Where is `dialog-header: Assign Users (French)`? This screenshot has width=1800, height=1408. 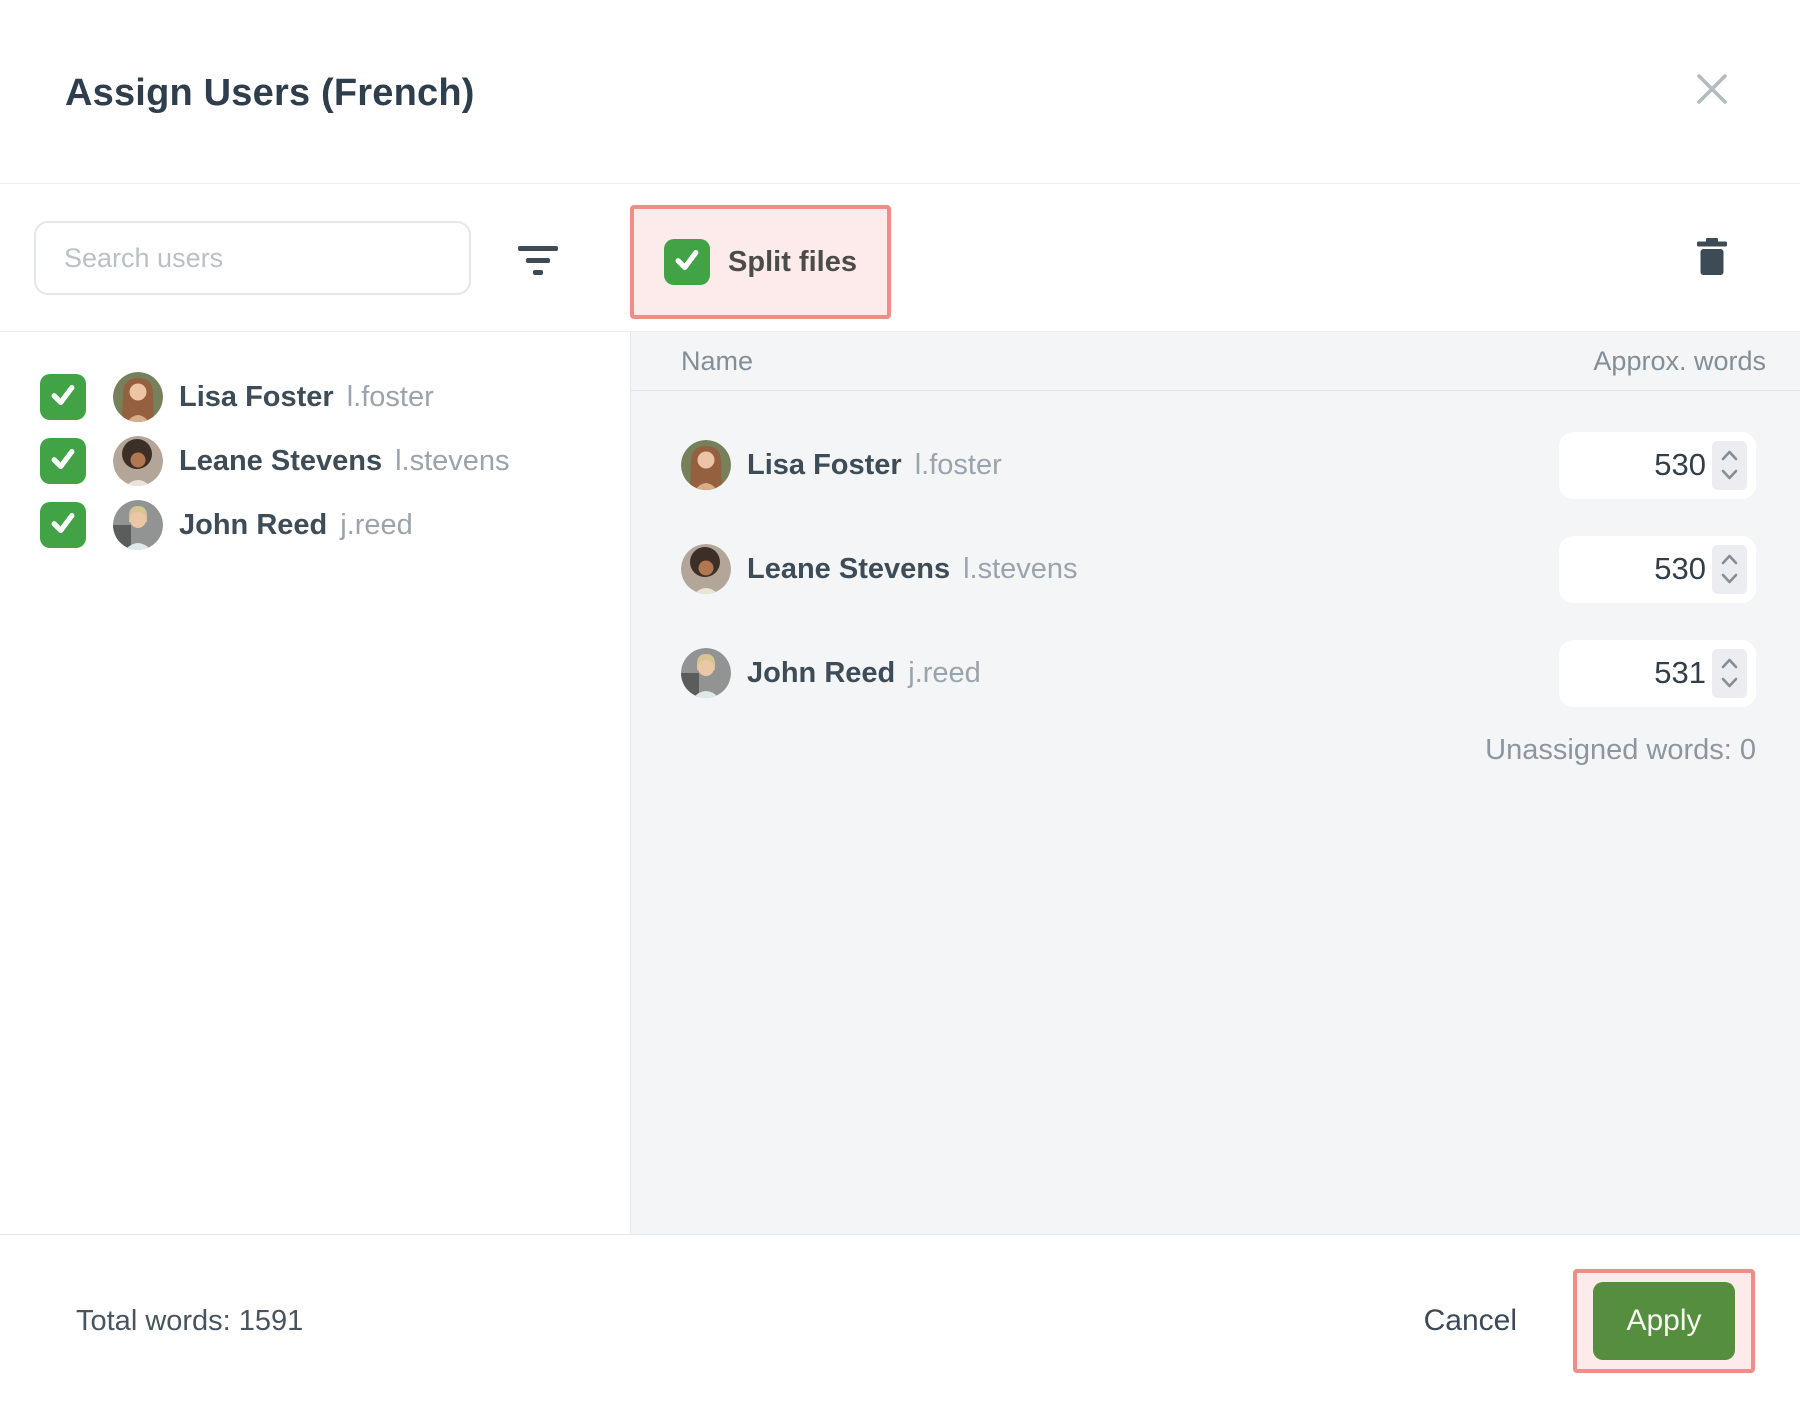 dialog-header: Assign Users (French) is located at coordinates (900, 91).